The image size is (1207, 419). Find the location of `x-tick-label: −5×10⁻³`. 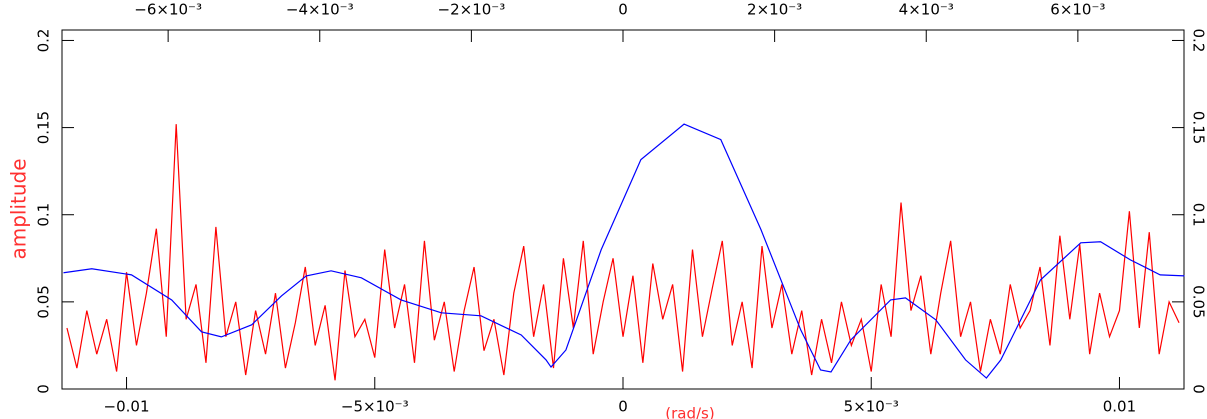

x-tick-label: −5×10⁻³ is located at coordinates (375, 407).